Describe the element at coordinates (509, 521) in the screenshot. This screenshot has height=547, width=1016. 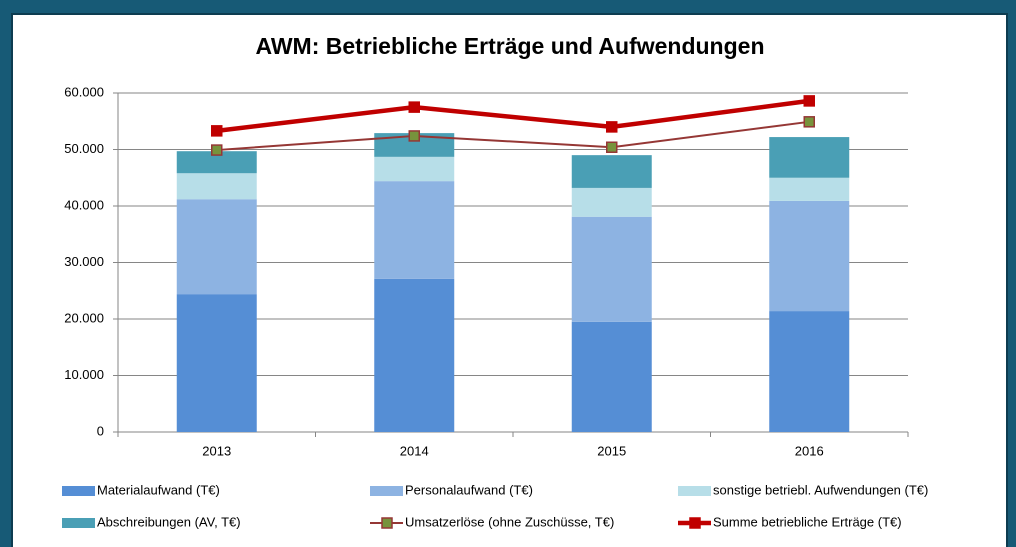
I see `legend-label: Umsatzerlöse (ohne Zuschüsse, T€)` at that location.